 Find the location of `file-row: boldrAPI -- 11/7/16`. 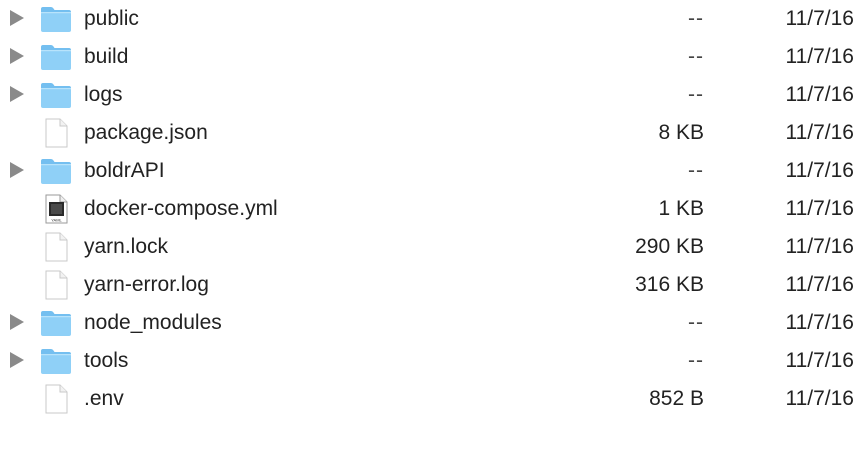

file-row: boldrAPI -- 11/7/16 is located at coordinates (433, 171).